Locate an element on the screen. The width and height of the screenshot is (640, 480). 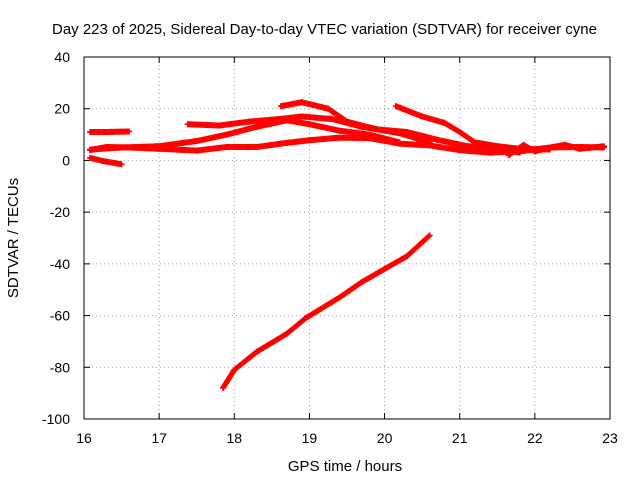
y-tick-label: -20 is located at coordinates (60, 212).